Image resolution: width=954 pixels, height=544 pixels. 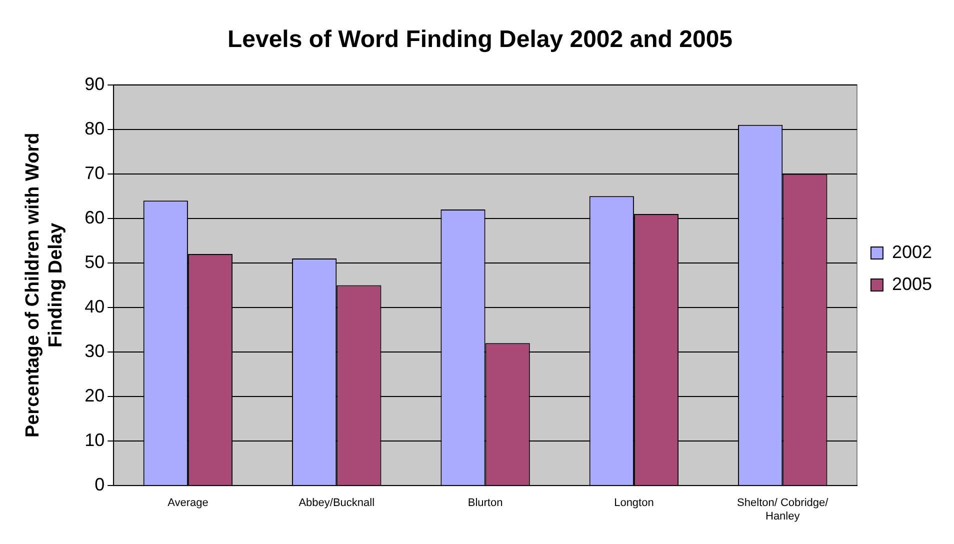 What do you see at coordinates (912, 252) in the screenshot?
I see `legend-label: 2002` at bounding box center [912, 252].